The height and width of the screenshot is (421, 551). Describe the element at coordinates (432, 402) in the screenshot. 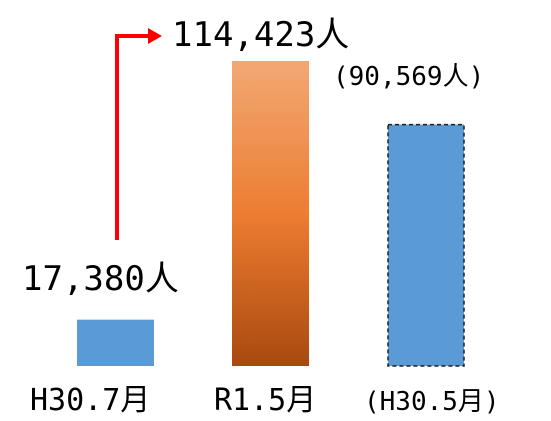

I see `category-label-h30-5: (H30.5月)` at that location.